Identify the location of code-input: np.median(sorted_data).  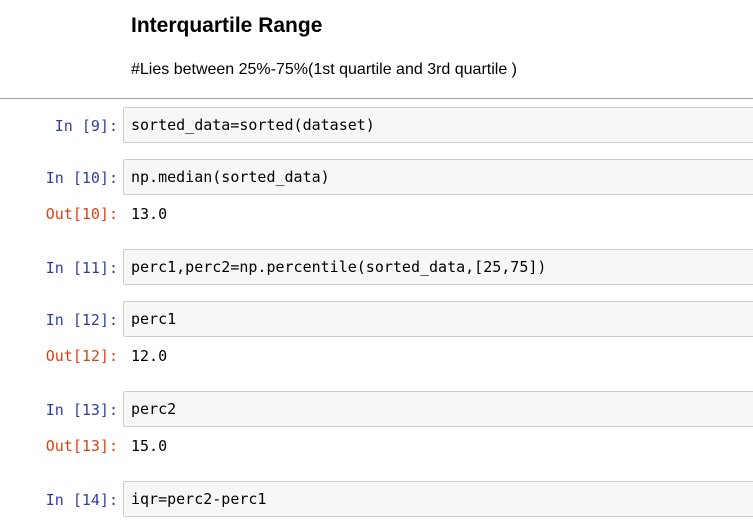
(438, 177).